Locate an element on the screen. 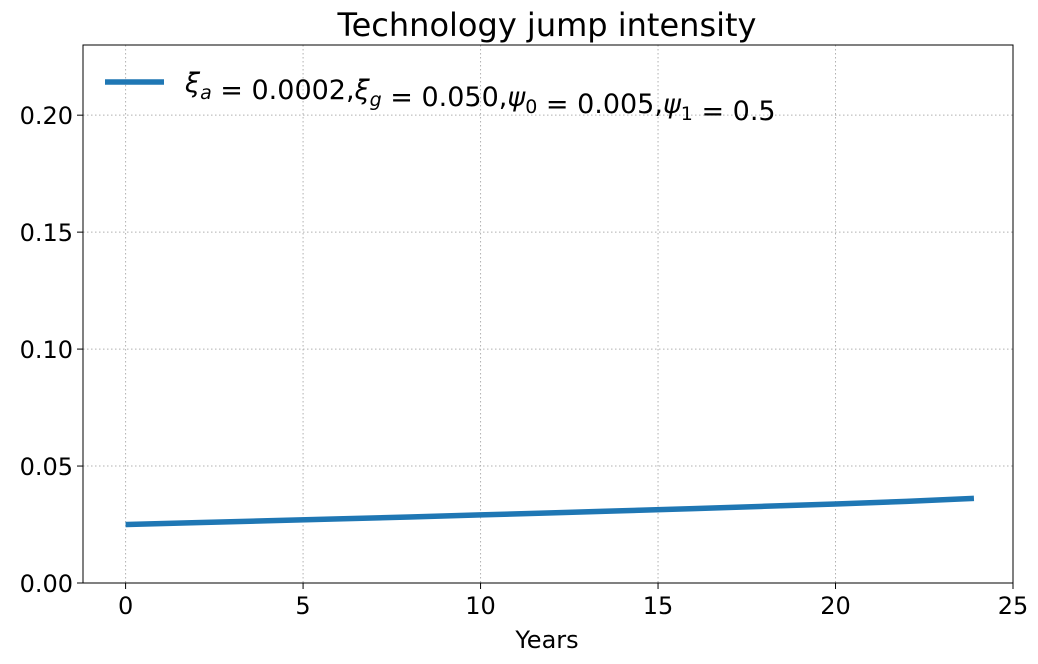 The image size is (1038, 664). x-tick-label: 10 is located at coordinates (480, 606).